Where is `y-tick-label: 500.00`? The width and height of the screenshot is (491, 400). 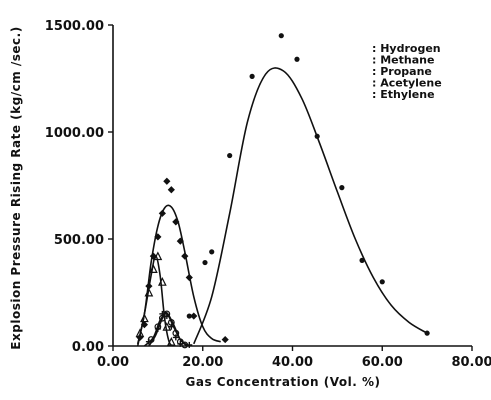 y-tick-label: 500.00 is located at coordinates (79, 240).